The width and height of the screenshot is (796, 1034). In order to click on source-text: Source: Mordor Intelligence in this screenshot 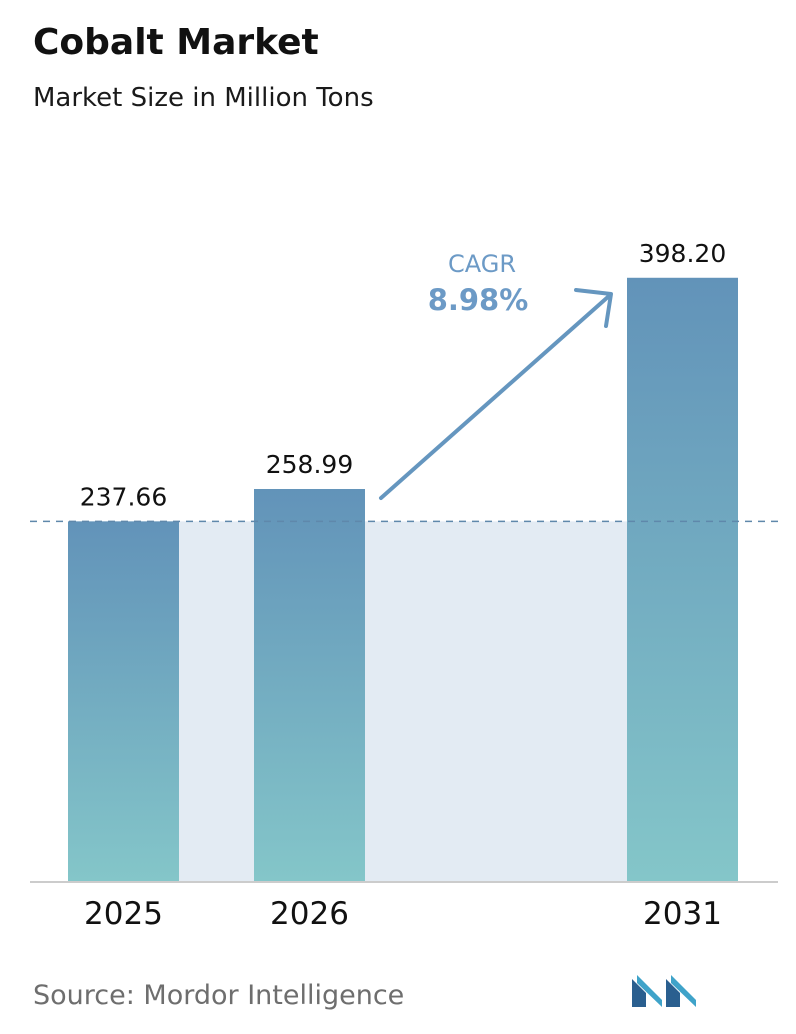, I will do `click(219, 995)`.